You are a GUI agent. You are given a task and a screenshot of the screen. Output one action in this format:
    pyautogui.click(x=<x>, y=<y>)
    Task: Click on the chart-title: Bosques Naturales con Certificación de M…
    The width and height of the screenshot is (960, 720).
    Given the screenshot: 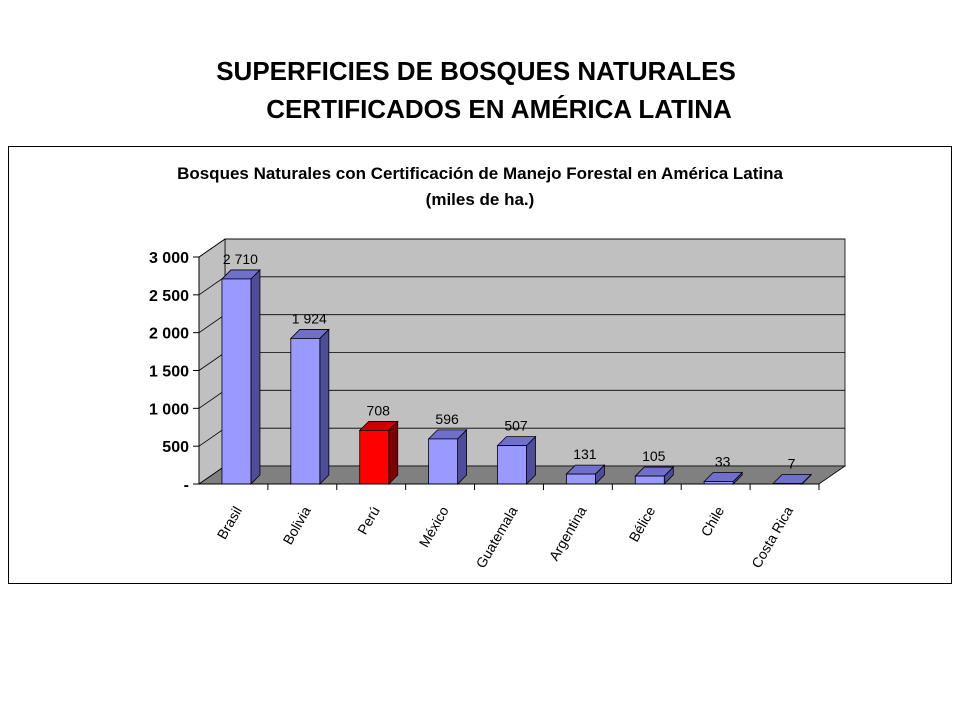 What is the action you would take?
    pyautogui.click(x=480, y=173)
    